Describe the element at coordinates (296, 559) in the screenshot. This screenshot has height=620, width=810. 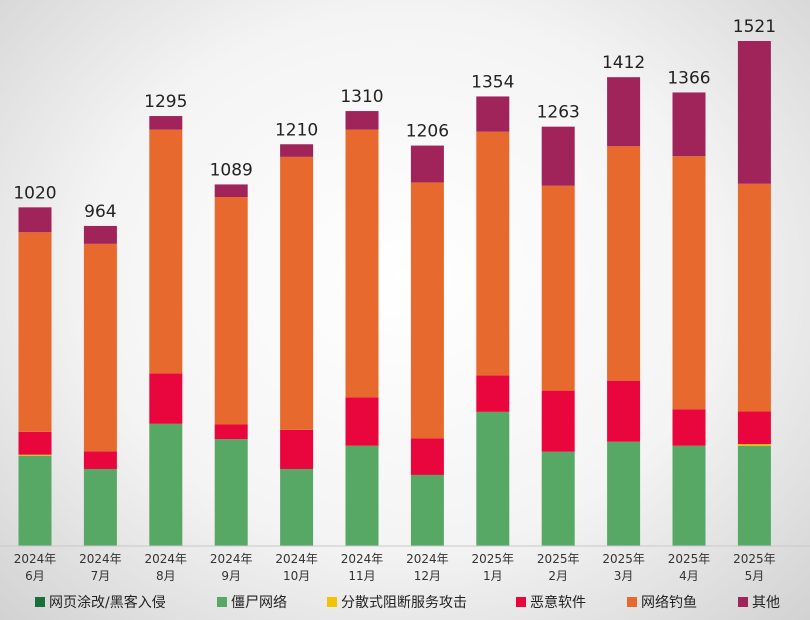
I see `x-tick-label-4-0: 2024年` at that location.